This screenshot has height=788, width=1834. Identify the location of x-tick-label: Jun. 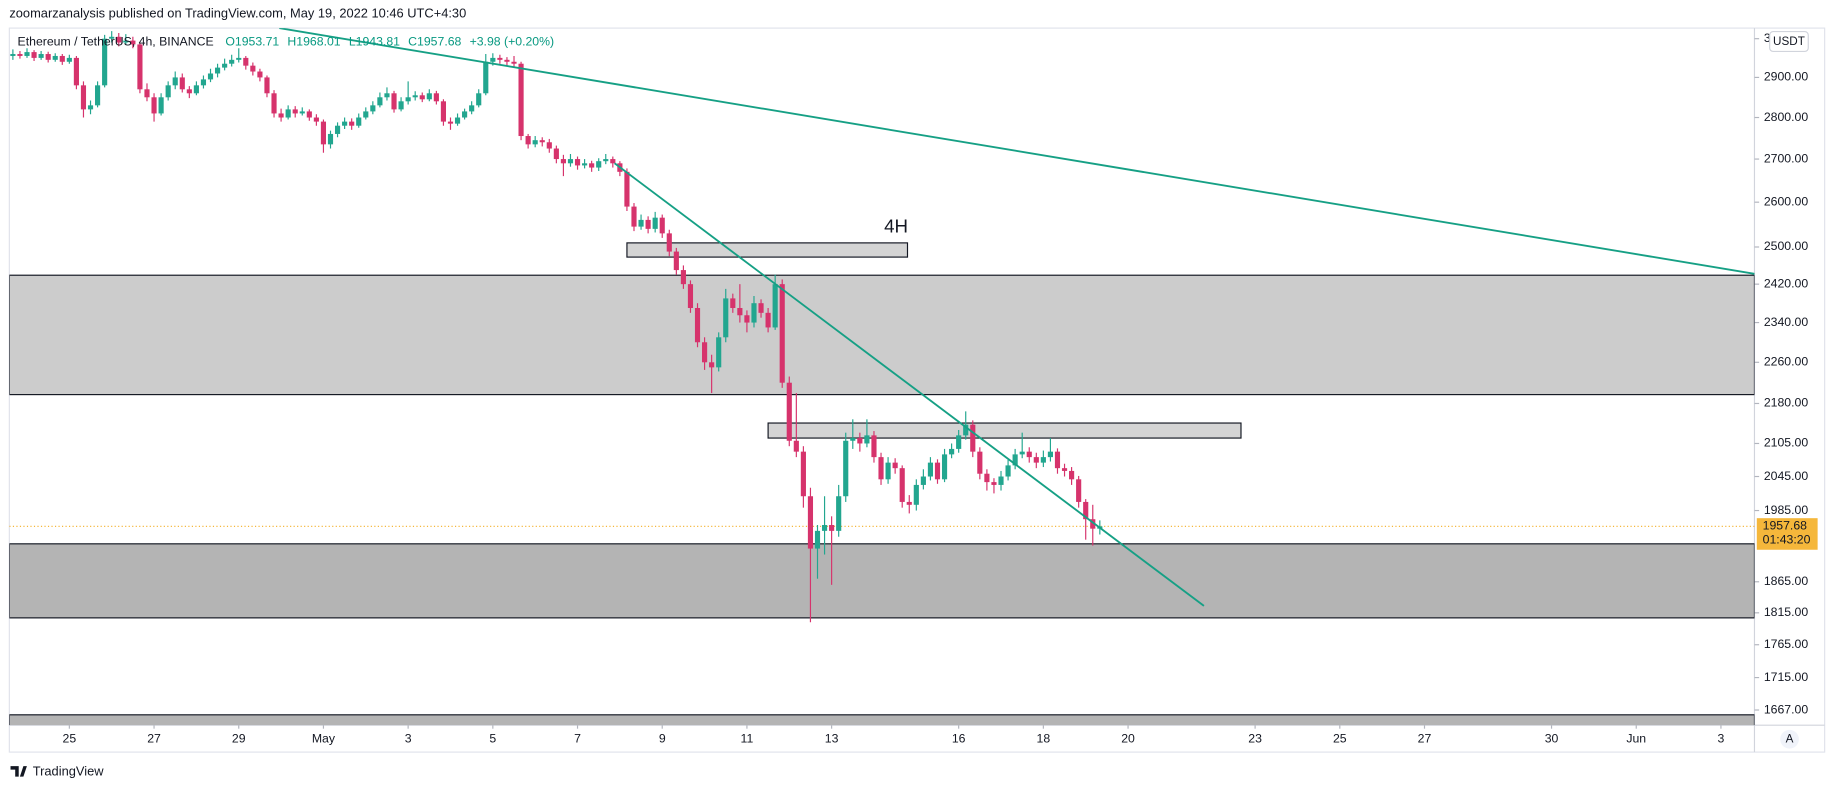
(1636, 738).